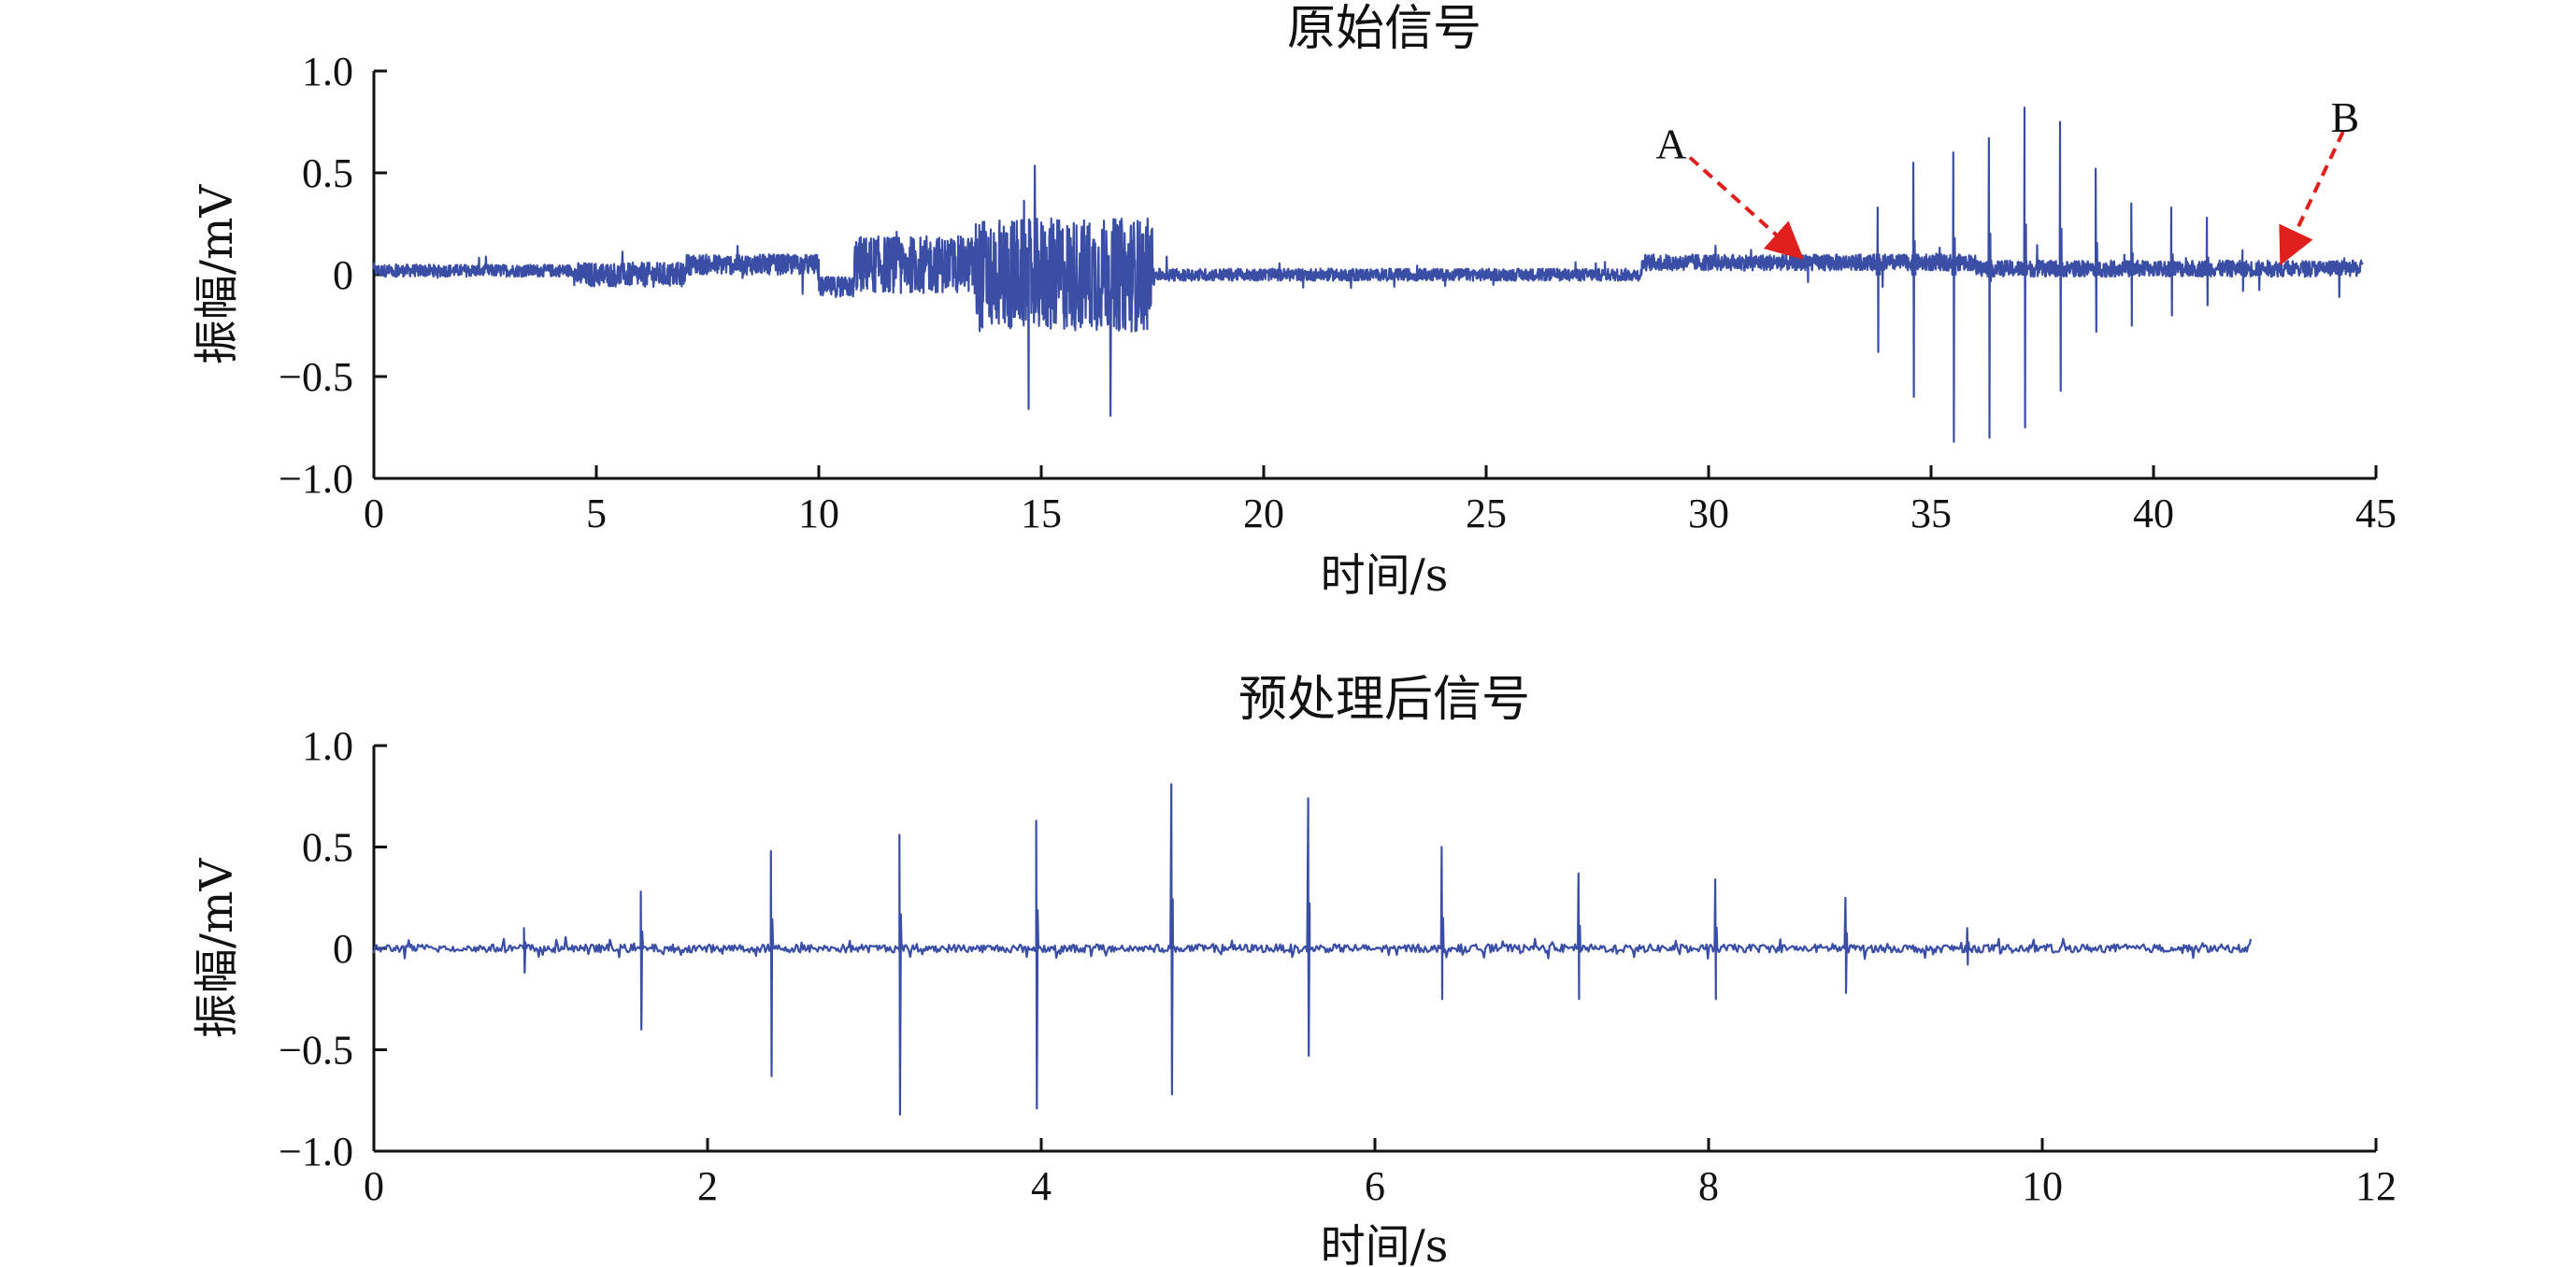  Describe the element at coordinates (707, 1186) in the screenshot. I see `x-tick-label: 2` at that location.